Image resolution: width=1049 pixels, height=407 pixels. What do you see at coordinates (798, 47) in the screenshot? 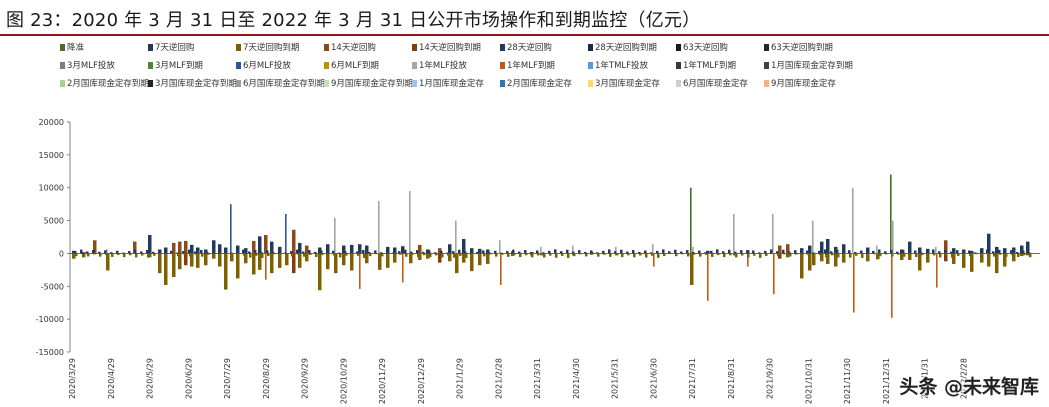
I see `legend-item: 63天逆回购到期` at bounding box center [798, 47].